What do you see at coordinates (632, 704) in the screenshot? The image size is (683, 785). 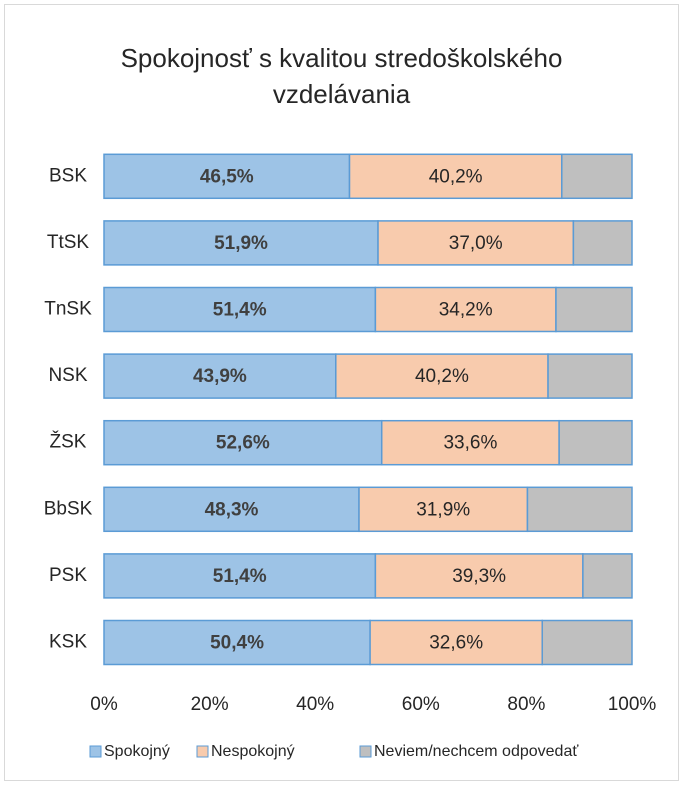 I see `x-tick-label: 100%` at bounding box center [632, 704].